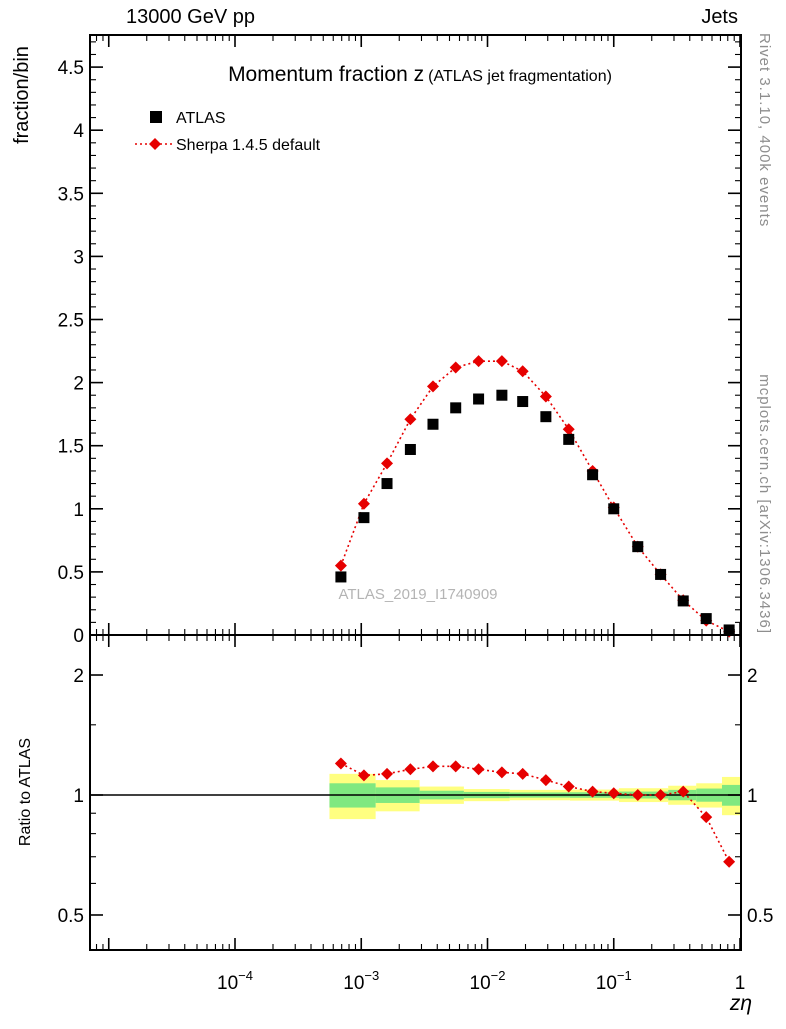 The width and height of the screenshot is (786, 1029). Describe the element at coordinates (71, 194) in the screenshot. I see `svg-text: 3.5` at that location.